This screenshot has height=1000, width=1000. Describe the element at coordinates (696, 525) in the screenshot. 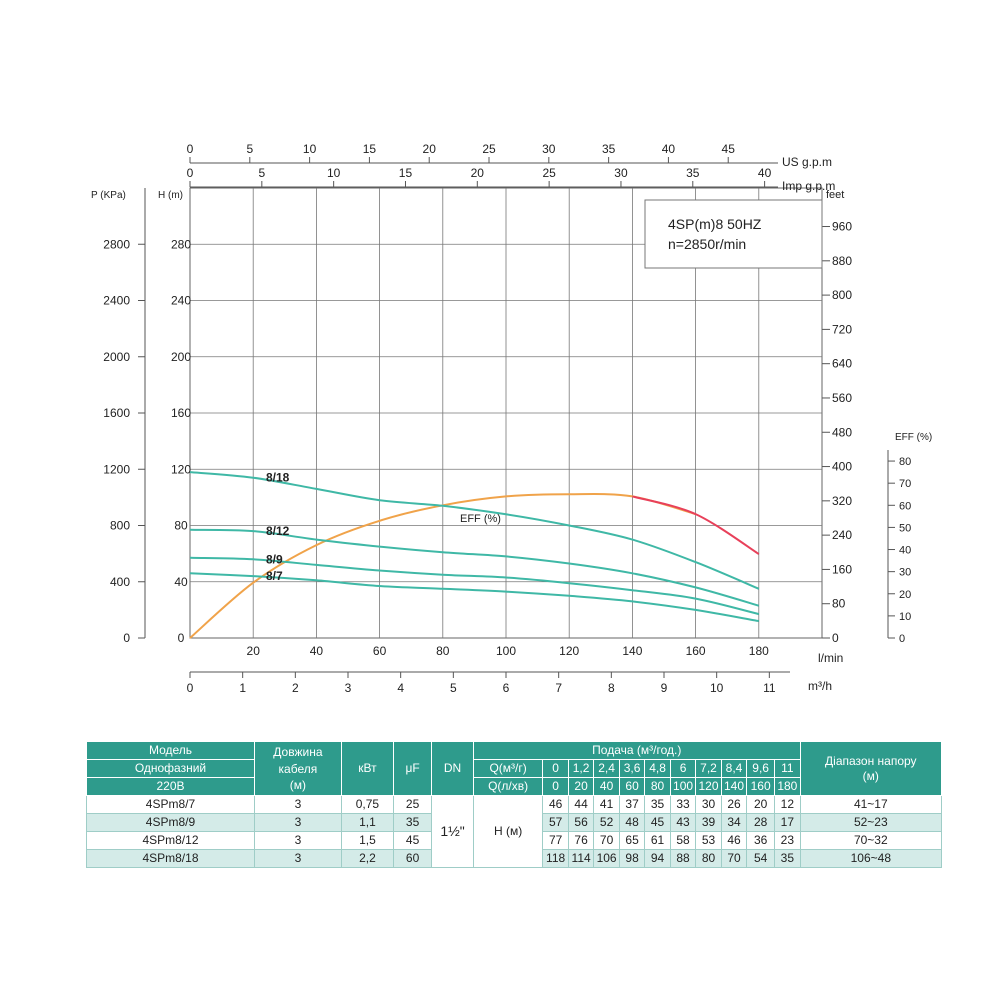

I see `eff-curve-tail` at that location.